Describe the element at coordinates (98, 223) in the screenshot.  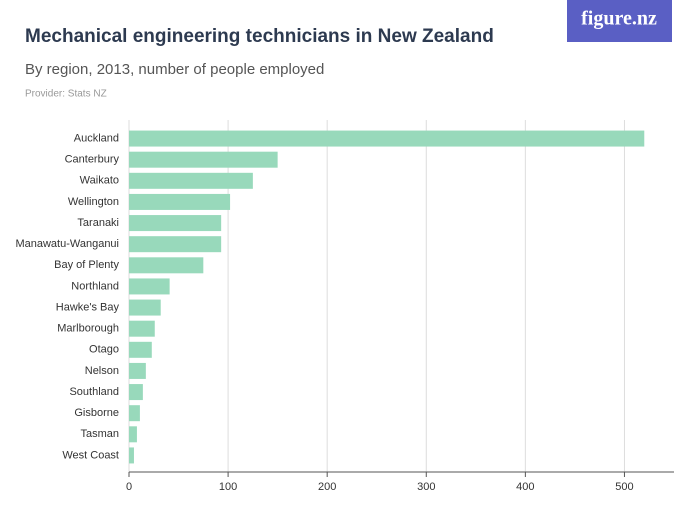
I see `y-tick-label: Taranaki` at that location.